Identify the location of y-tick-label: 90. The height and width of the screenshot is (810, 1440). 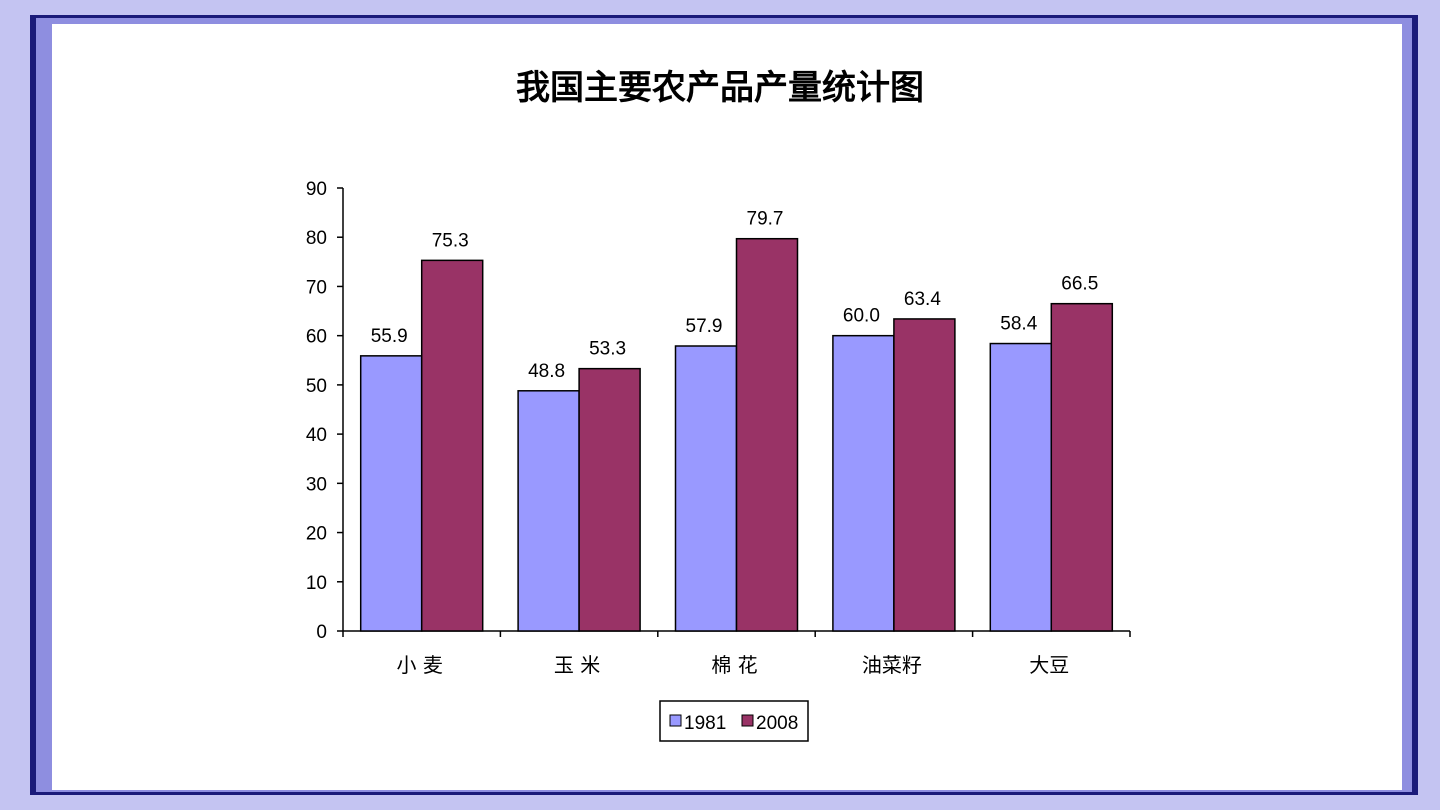
(316, 189).